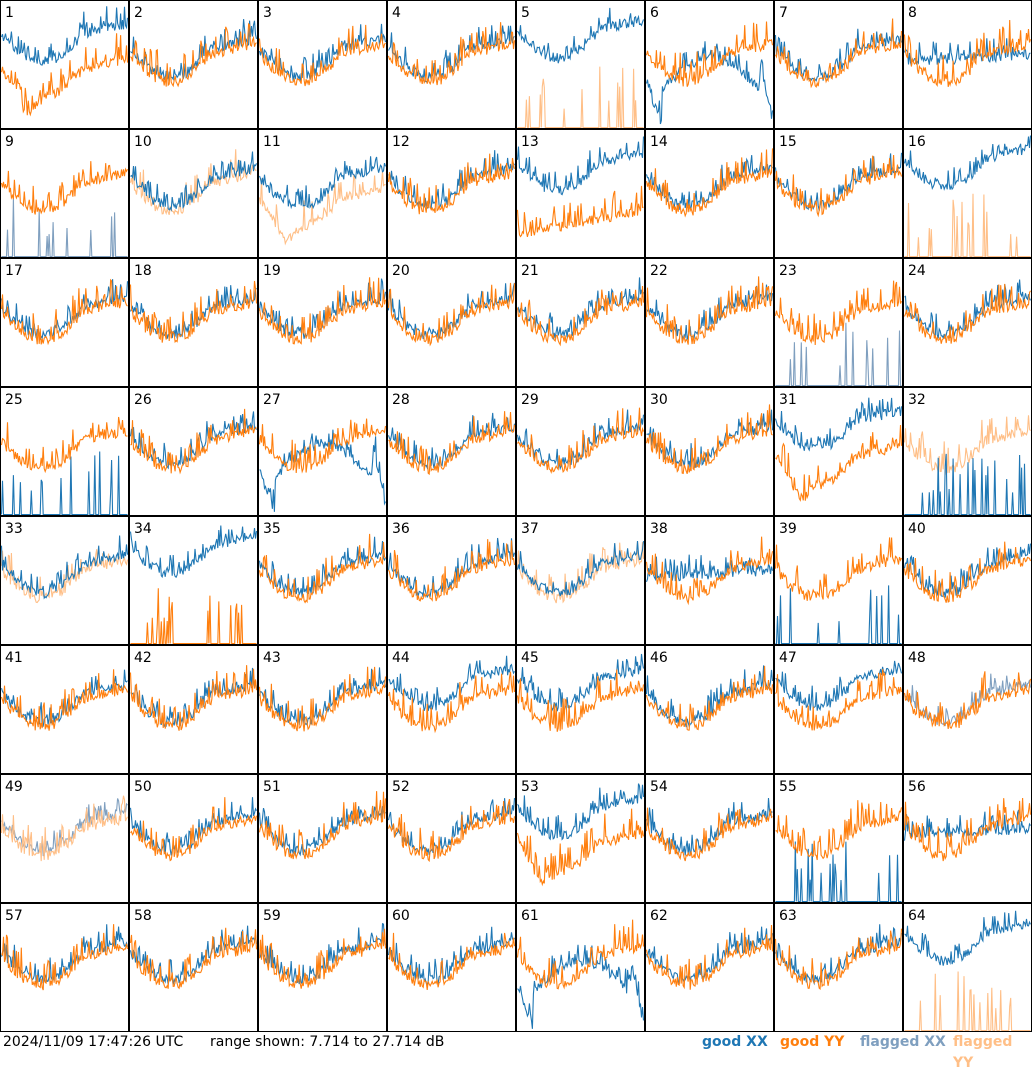  What do you see at coordinates (64, 580) in the screenshot?
I see `panel-33: 33` at bounding box center [64, 580].